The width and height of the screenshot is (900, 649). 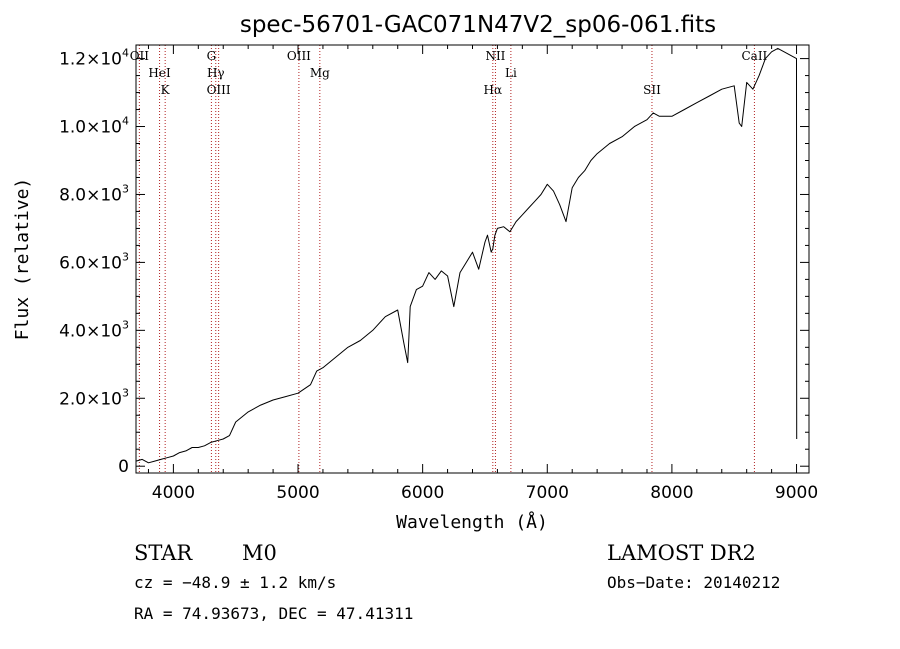 What do you see at coordinates (94, 126) in the screenshot?
I see `y-tick-label: 1.0×10⁴` at bounding box center [94, 126].